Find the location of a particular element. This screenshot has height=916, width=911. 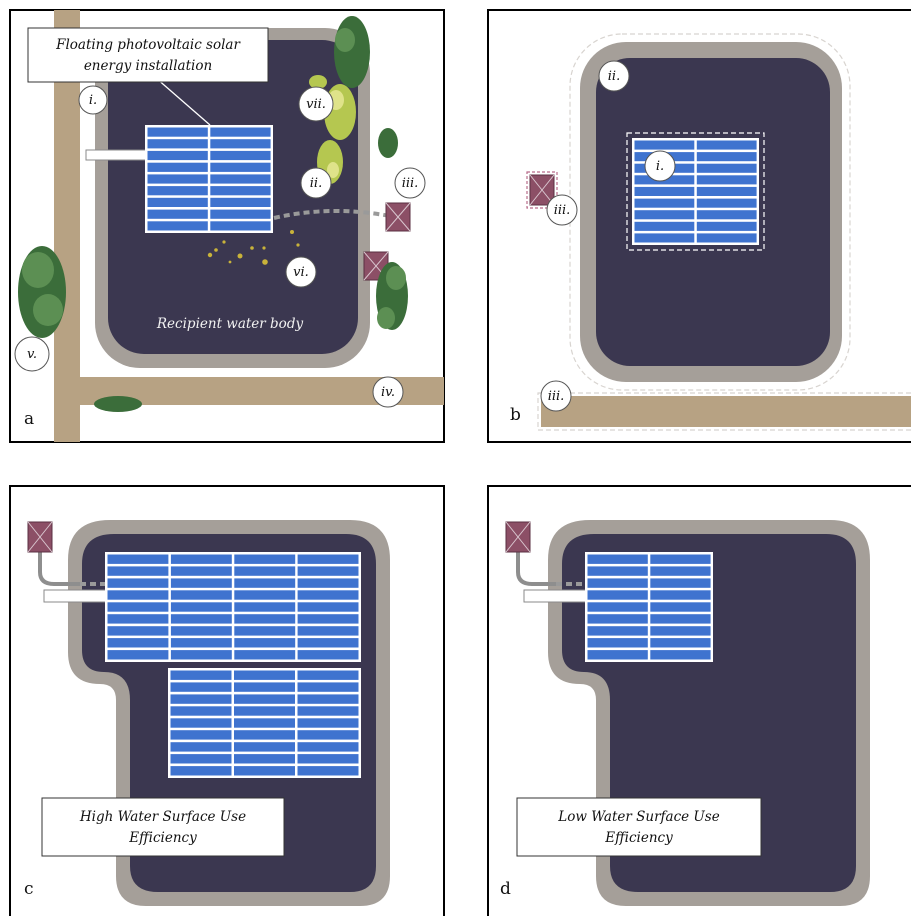

floating-debris-icon is located at coordinates (253, 247).